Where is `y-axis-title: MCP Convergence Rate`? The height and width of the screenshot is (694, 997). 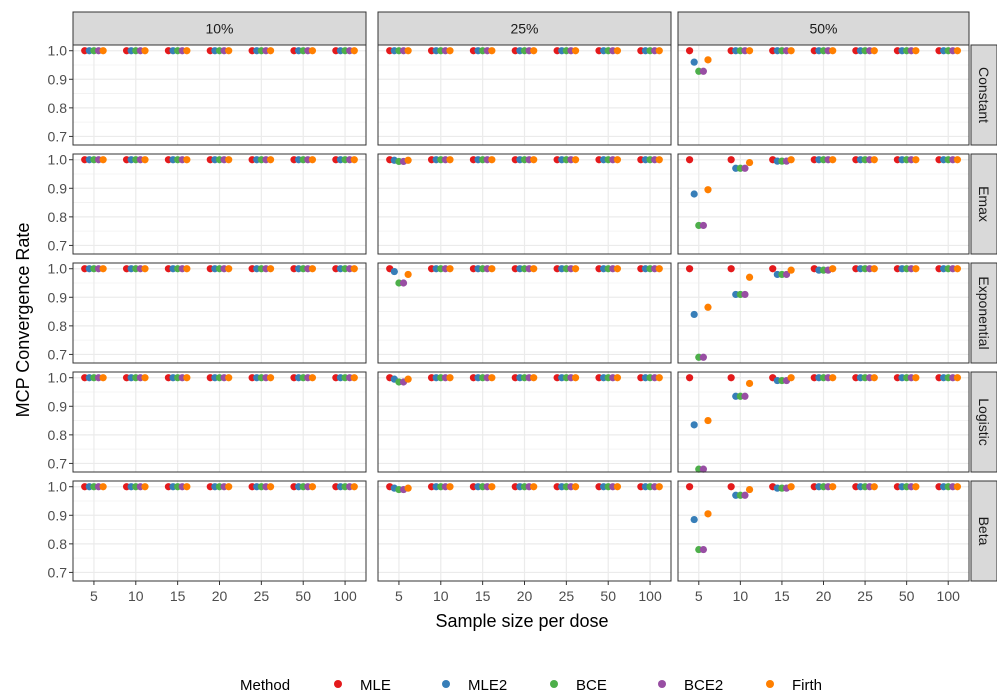
y-axis-title: MCP Convergence Rate is located at coordinates (23, 320).